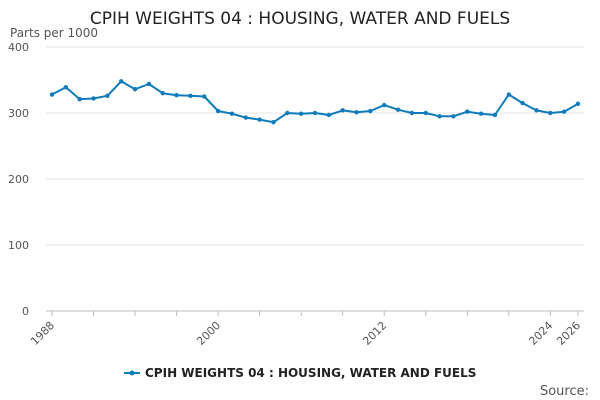 This screenshot has height=400, width=600. I want to click on data-point-2012, so click(384, 105).